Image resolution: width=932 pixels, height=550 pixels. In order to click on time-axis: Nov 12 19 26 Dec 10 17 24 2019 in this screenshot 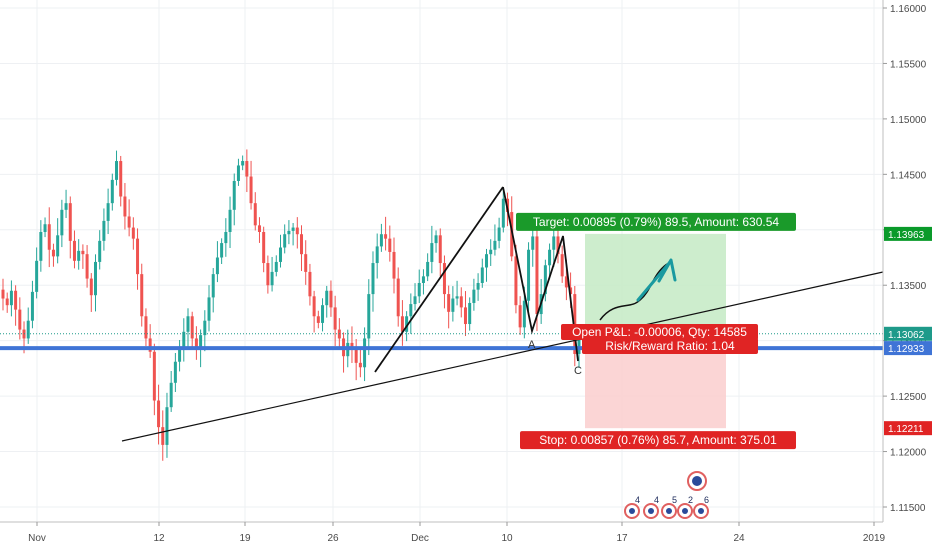, I will do `click(443, 532)`.